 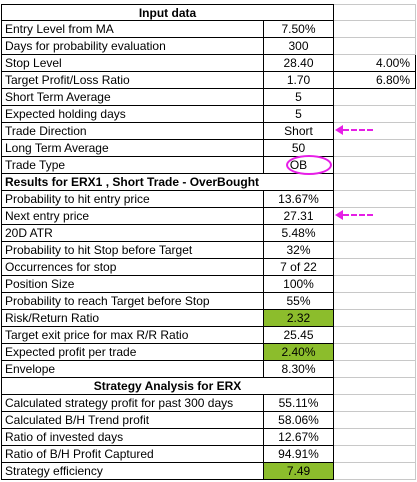 I want to click on row-extra-risk-return, so click(x=375, y=318).